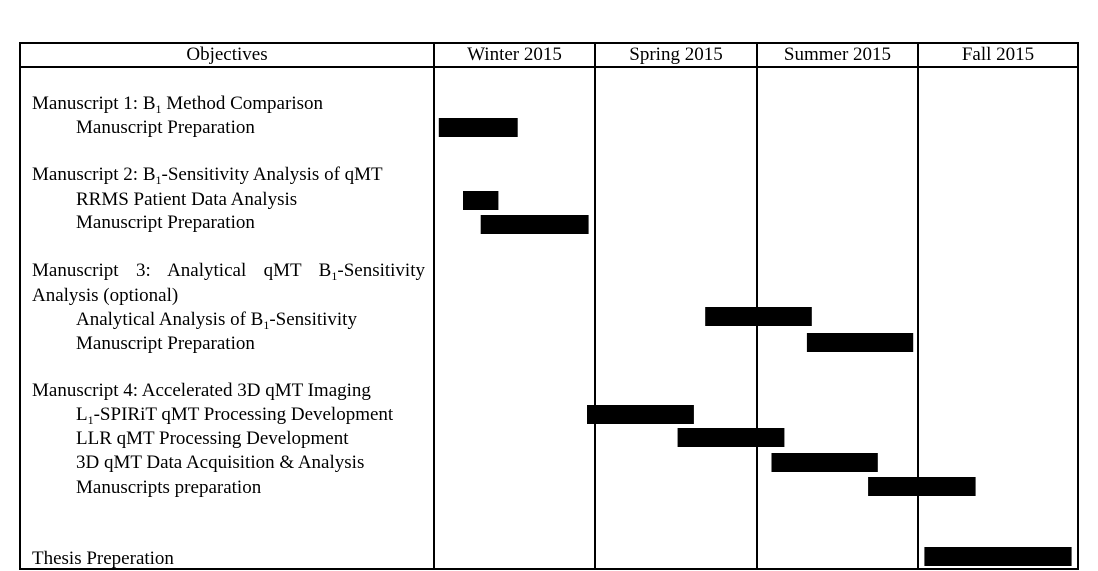 The height and width of the screenshot is (571, 1098). Describe the element at coordinates (165, 343) in the screenshot. I see `task-m3-manuscript-preparation: Manuscript Preparation` at that location.